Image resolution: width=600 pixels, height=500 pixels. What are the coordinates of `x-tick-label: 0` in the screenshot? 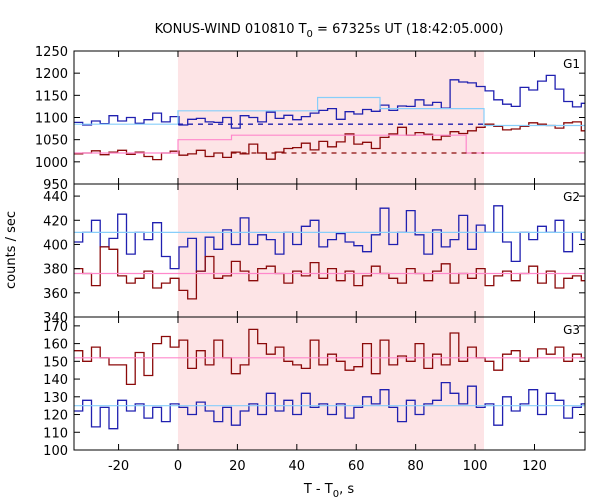 It's located at (178, 466).